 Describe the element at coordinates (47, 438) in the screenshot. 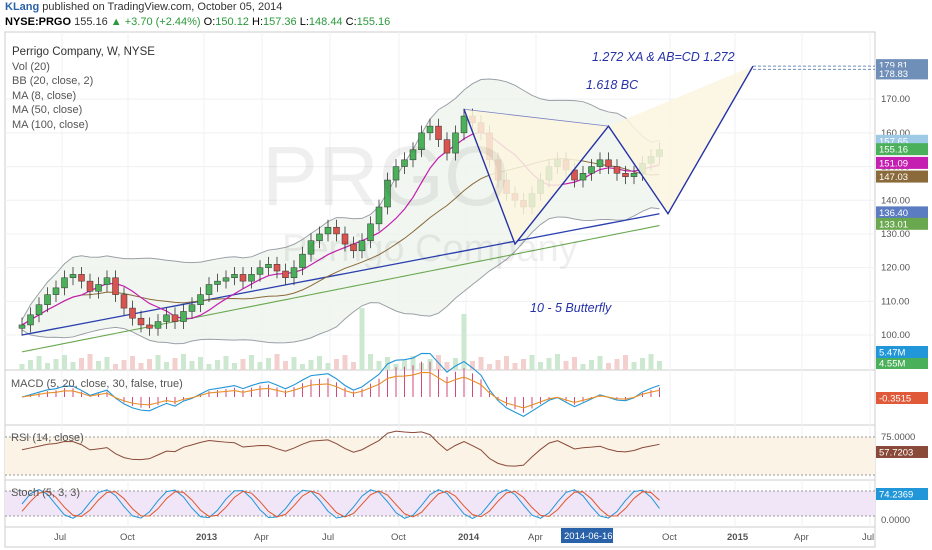

I see `rsi-label: RSI (14, close)` at that location.